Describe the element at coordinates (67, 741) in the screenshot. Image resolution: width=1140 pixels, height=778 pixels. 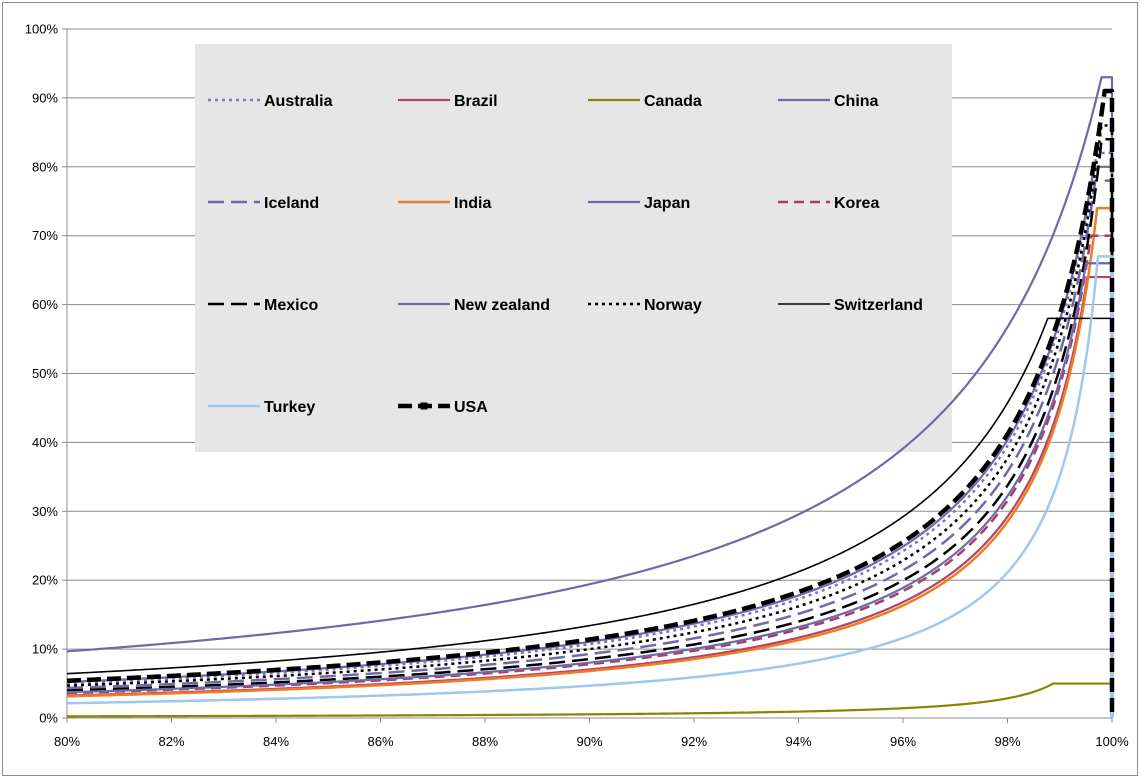
I see `x-tick-label: 80%` at that location.